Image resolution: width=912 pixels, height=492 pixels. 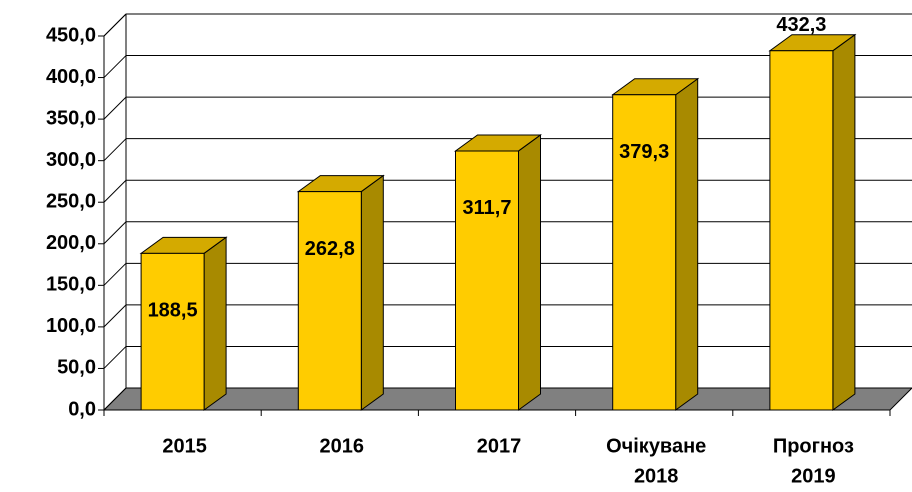 What do you see at coordinates (71, 285) in the screenshot?
I see `y-tick-label: 150,0` at bounding box center [71, 285].